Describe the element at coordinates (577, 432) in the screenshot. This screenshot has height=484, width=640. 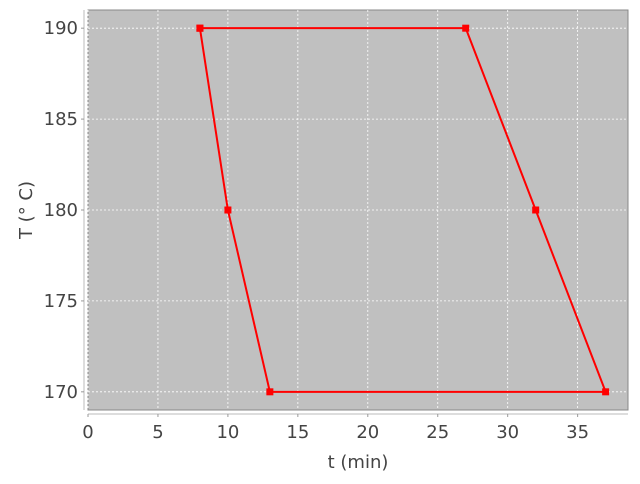
I see `x-tick-label: 35` at that location.